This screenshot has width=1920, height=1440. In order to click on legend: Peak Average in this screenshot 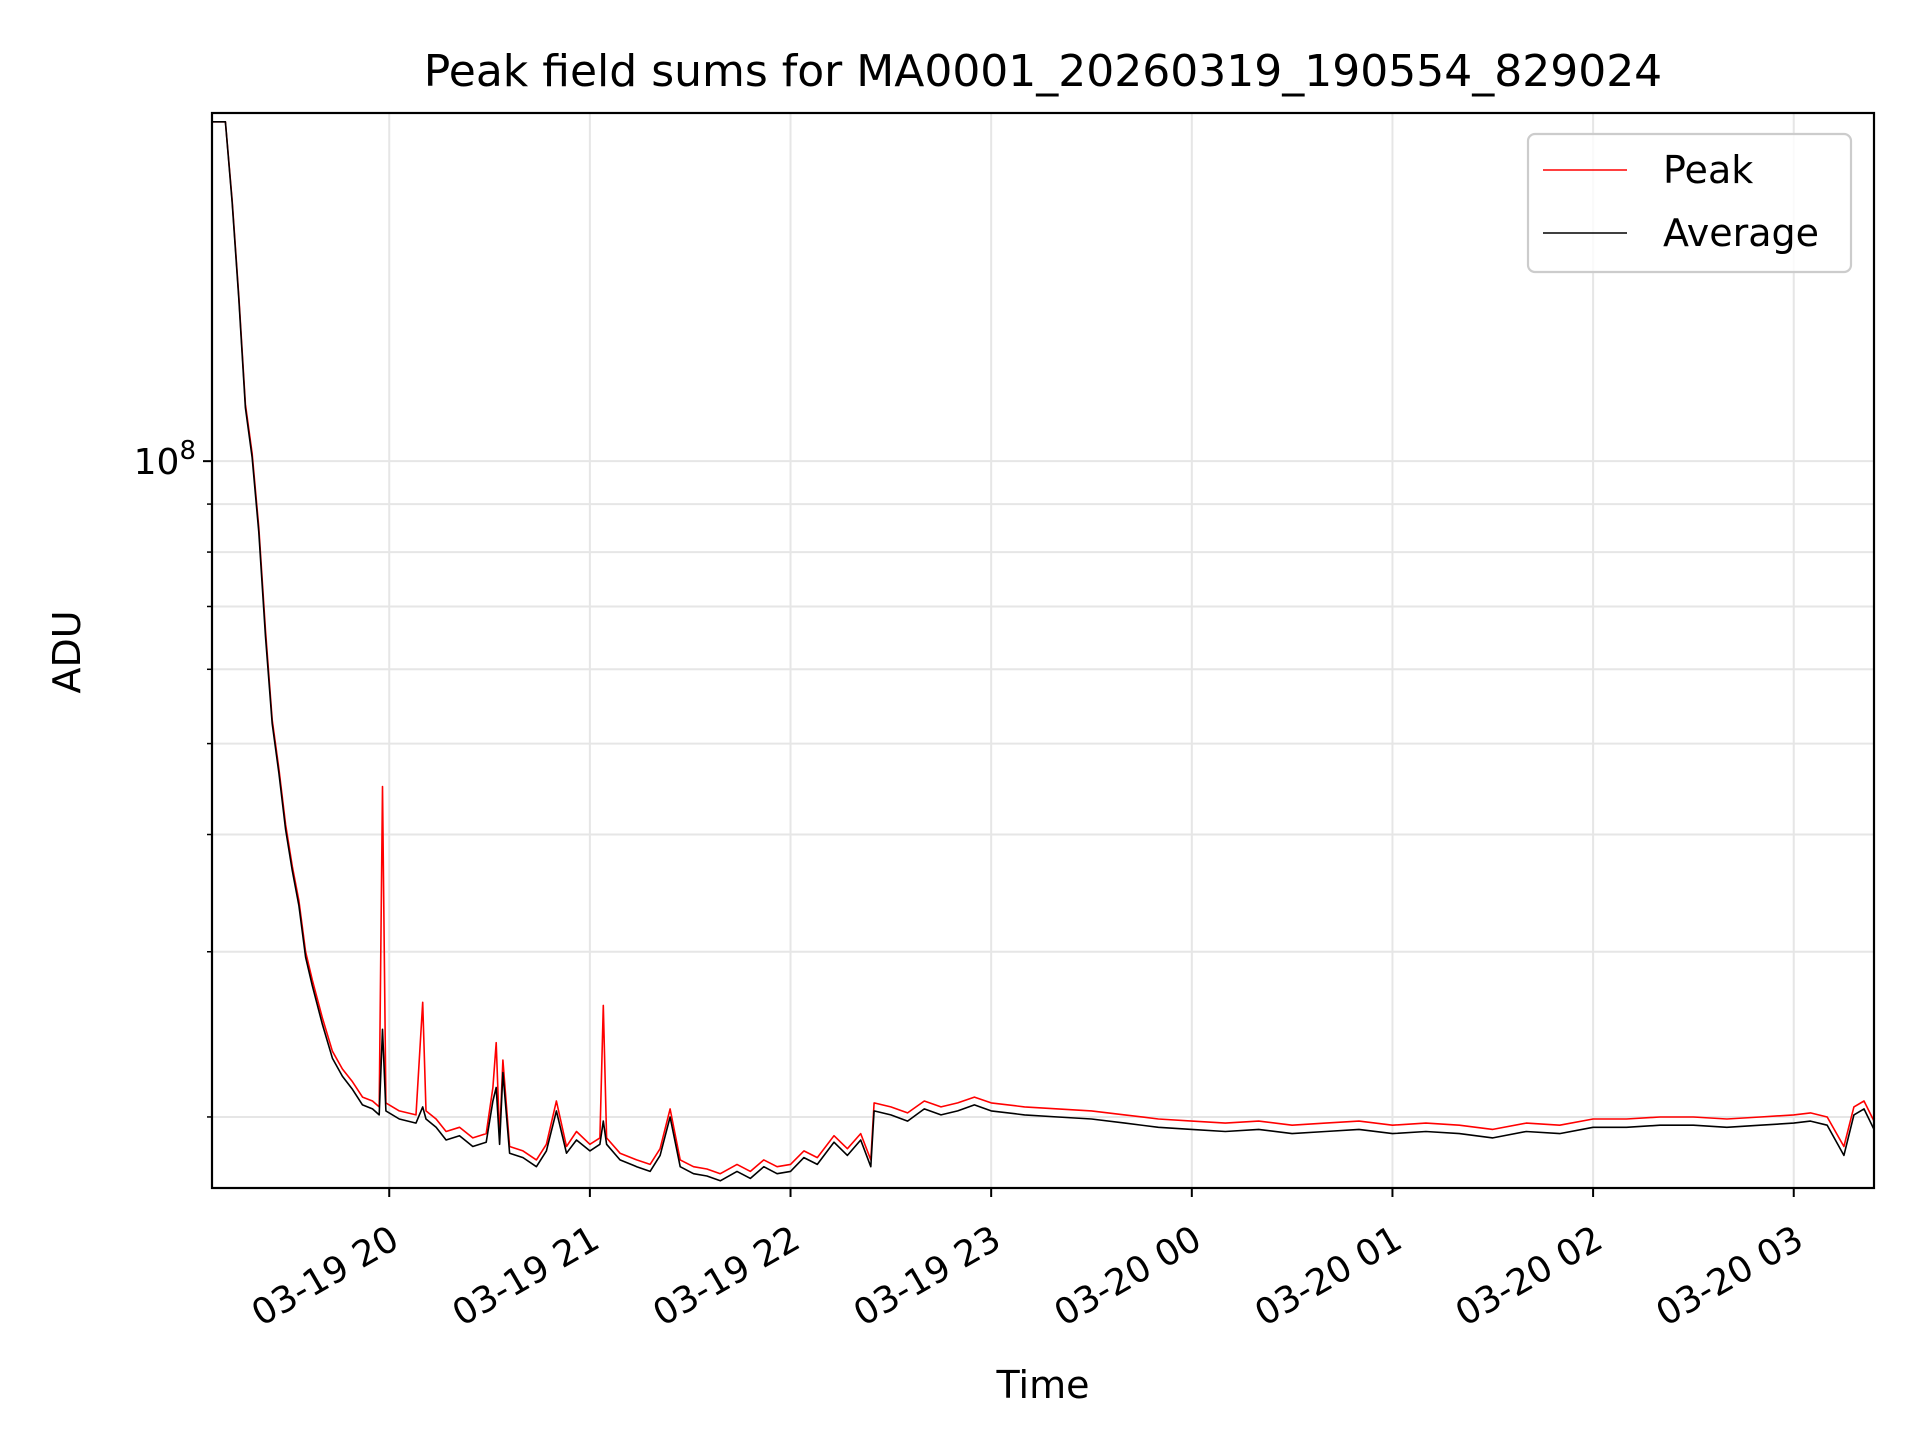, I will do `click(1689, 203)`.